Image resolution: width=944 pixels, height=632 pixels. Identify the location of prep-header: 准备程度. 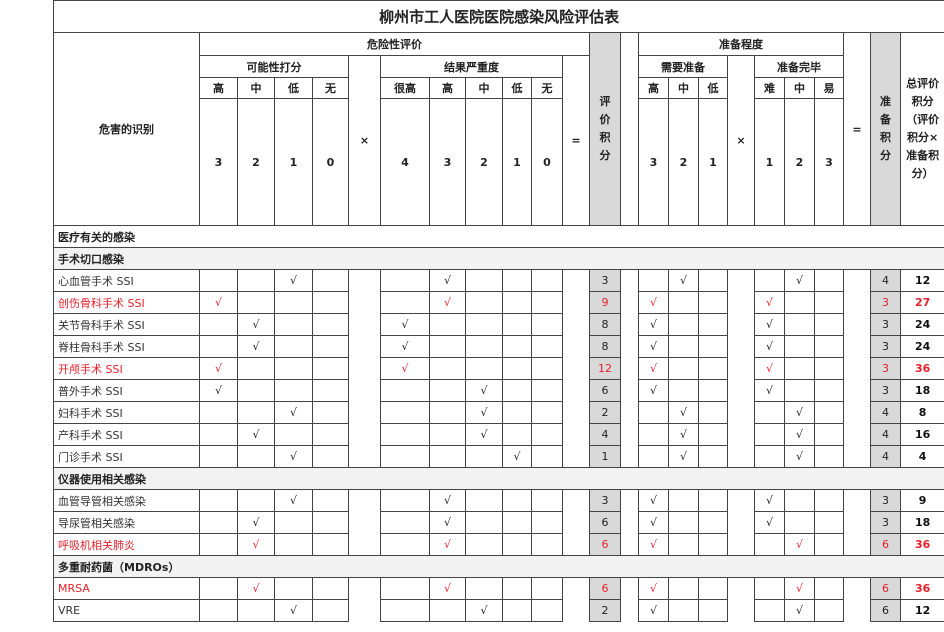
(741, 44).